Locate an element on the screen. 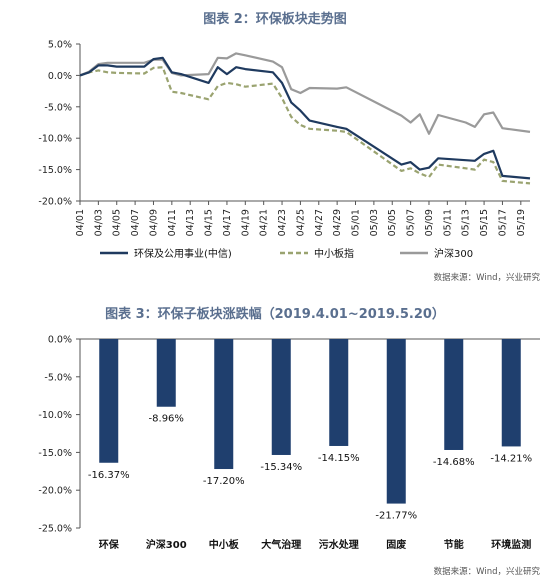 Image resolution: width=550 pixels, height=581 pixels. category-label: 环保 is located at coordinates (109, 544).